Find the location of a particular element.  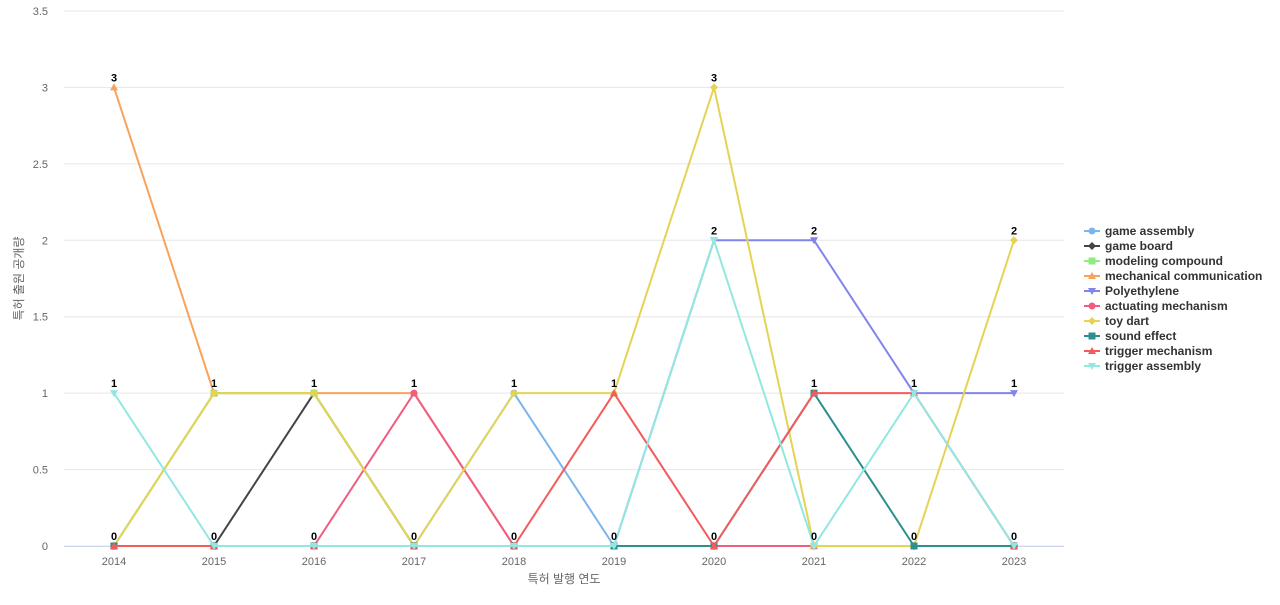

legend-item: game assembly is located at coordinates (1139, 231).